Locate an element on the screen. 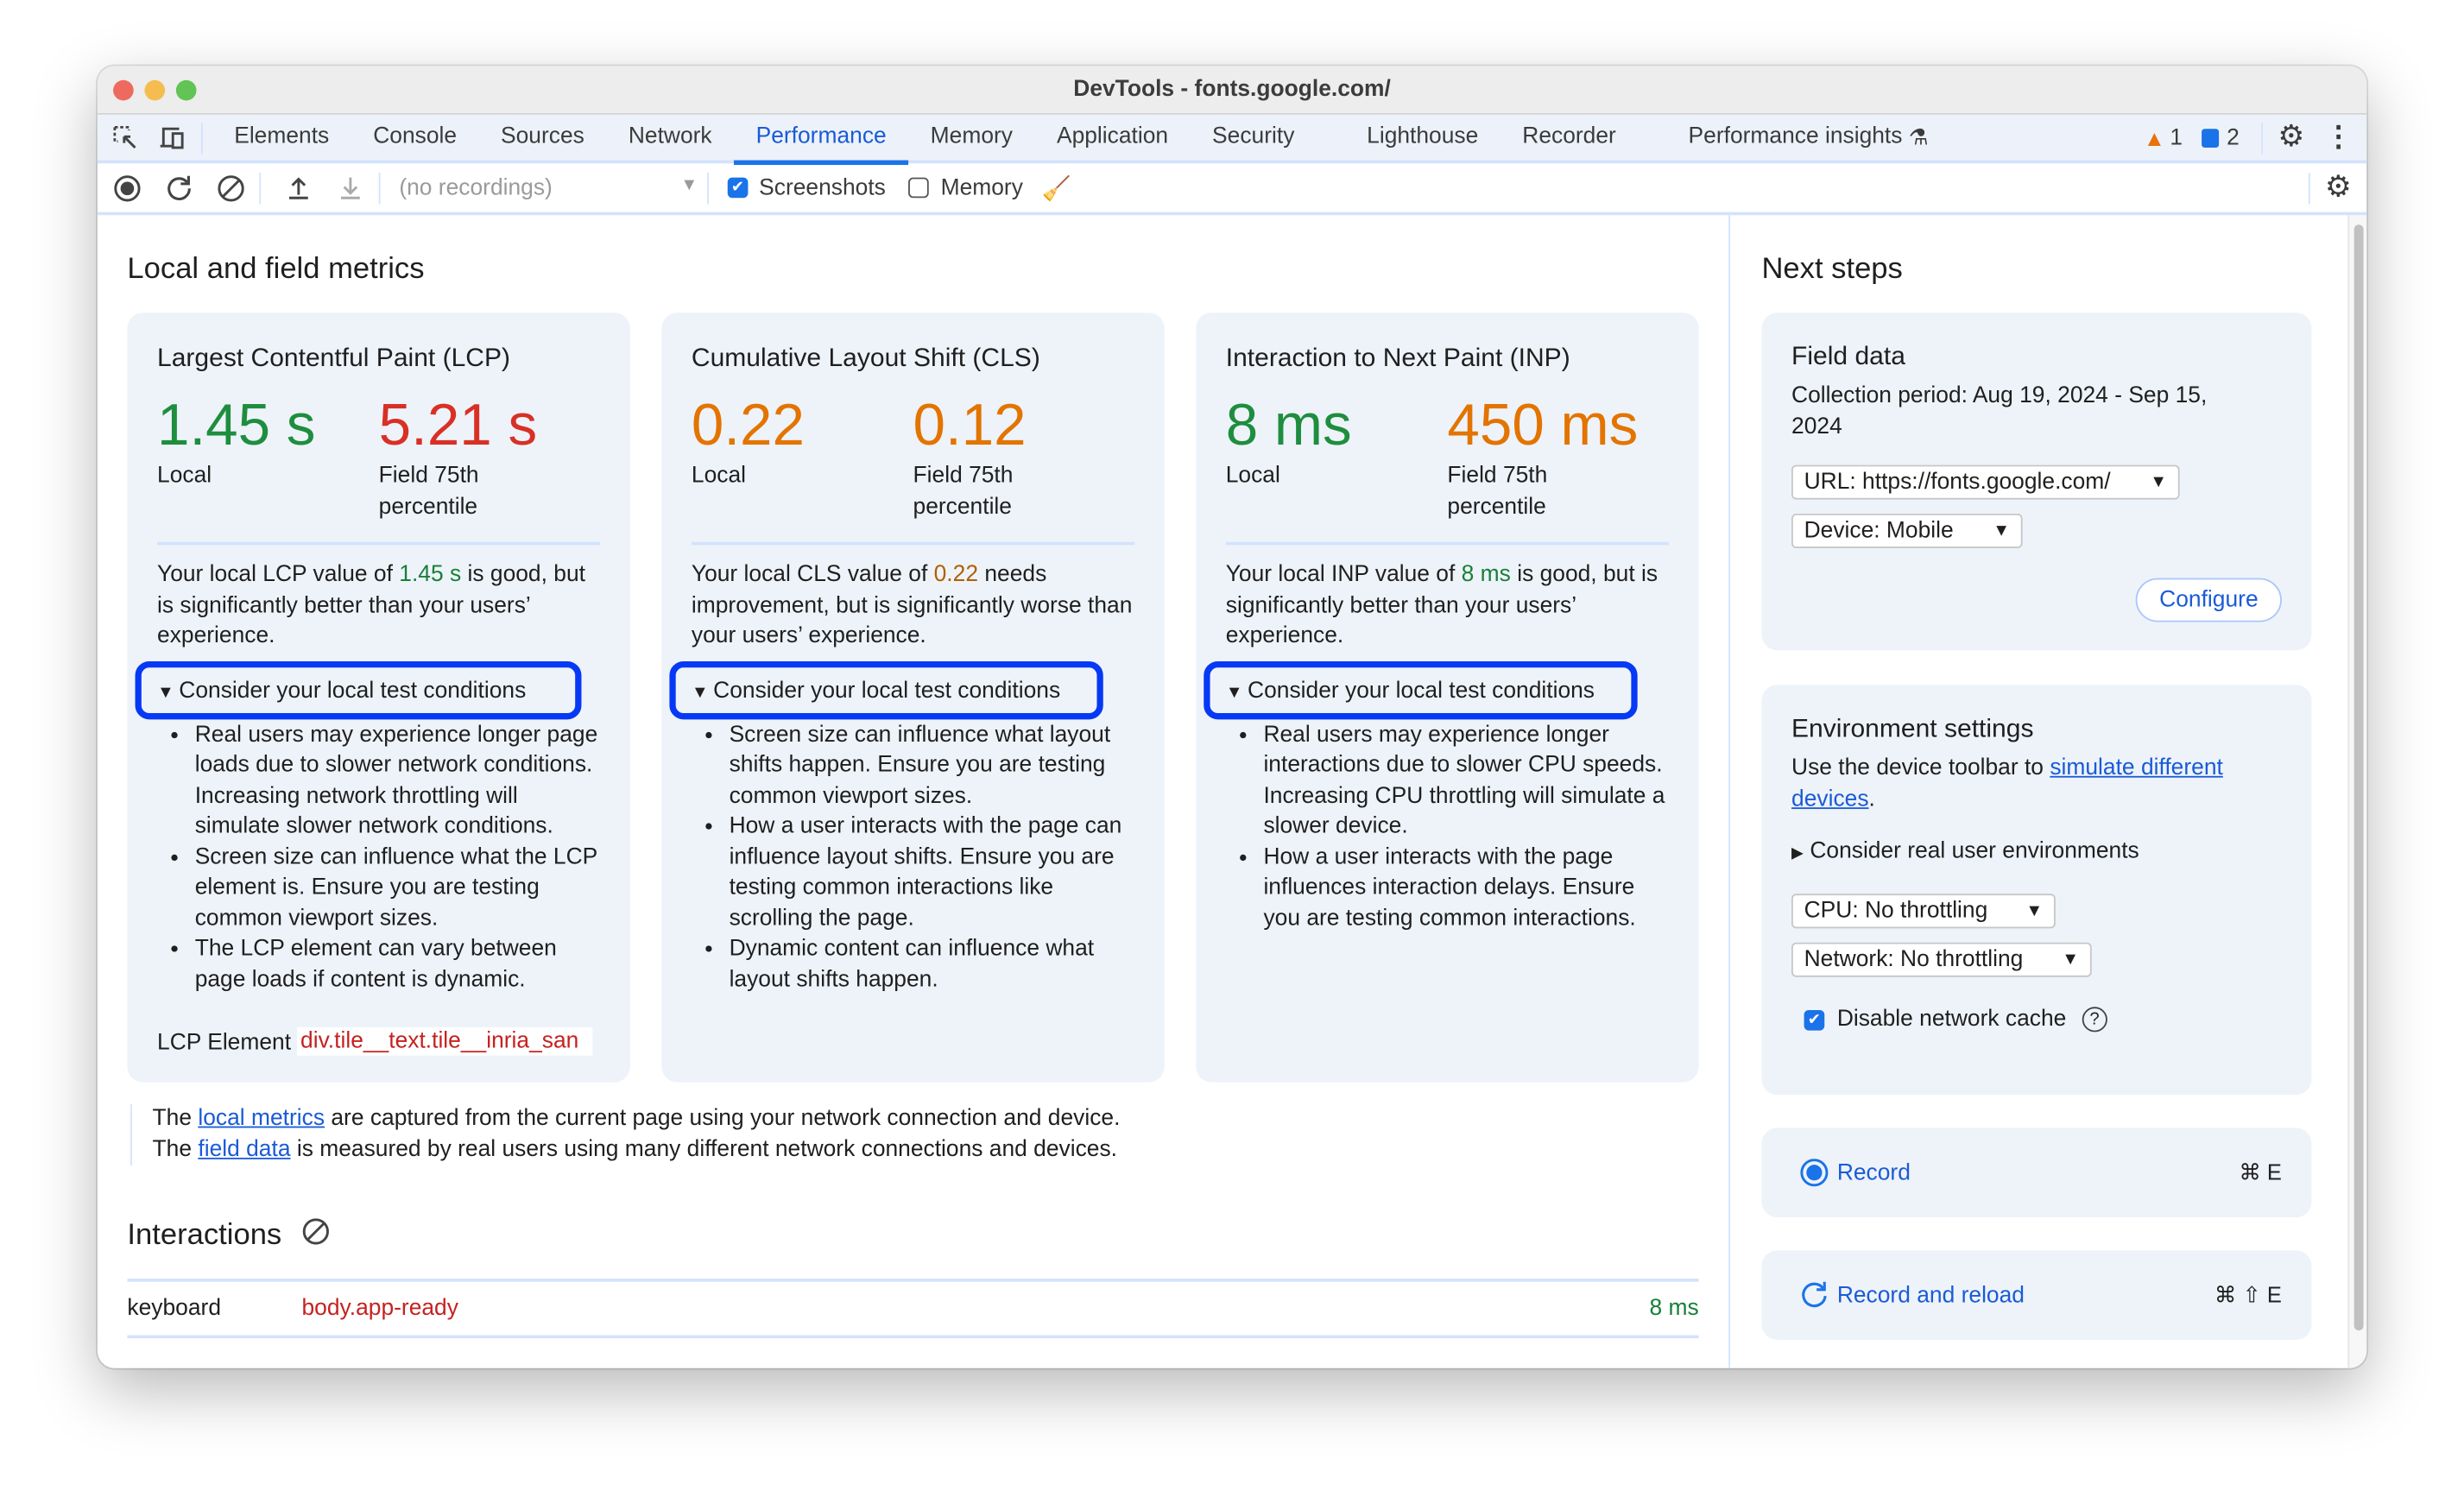  tab-memory: Memory is located at coordinates (972, 136).